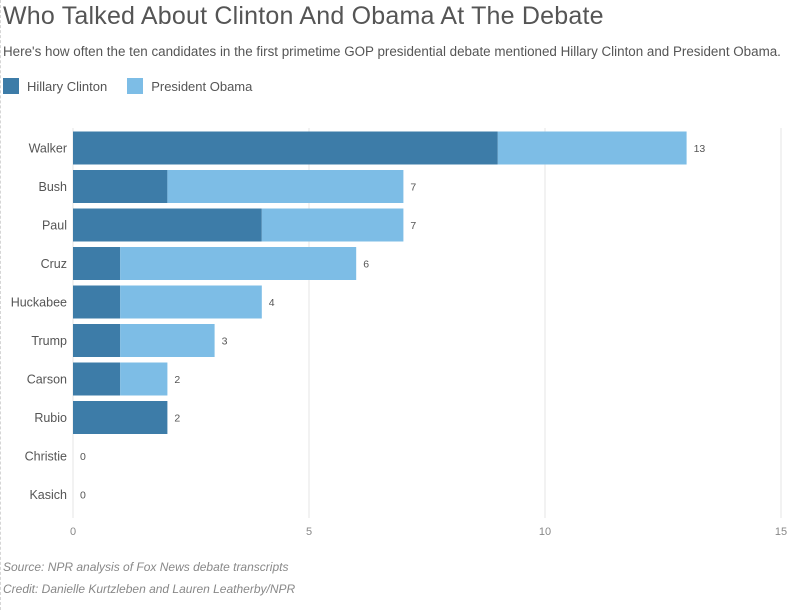 This screenshot has height=610, width=800. What do you see at coordinates (50, 418) in the screenshot?
I see `category-label: Rubio` at bounding box center [50, 418].